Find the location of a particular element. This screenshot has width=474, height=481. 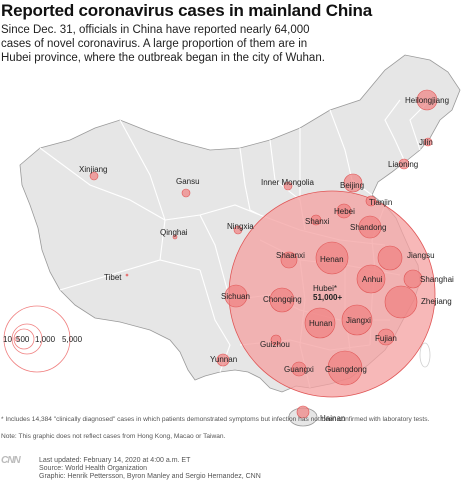

bubble-gansu is located at coordinates (186, 193).